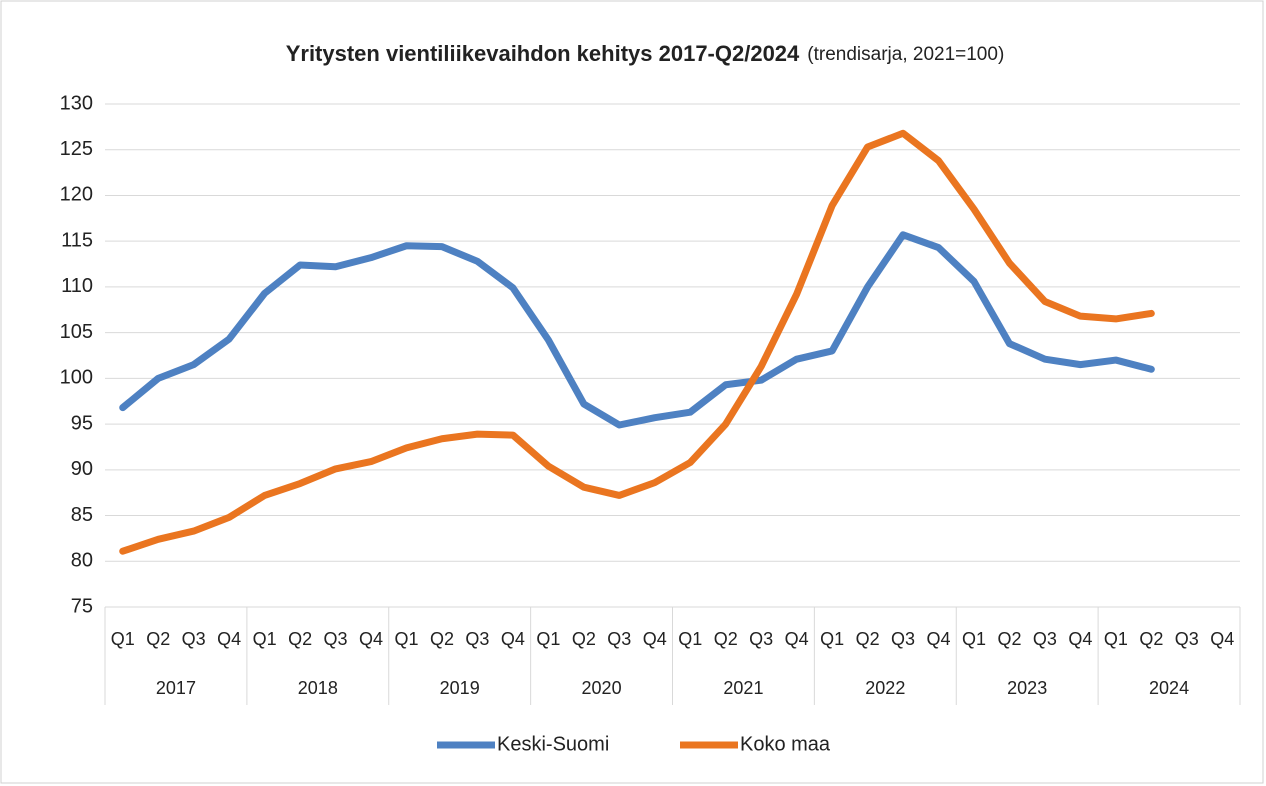  Describe the element at coordinates (318, 688) in the screenshot. I see `x-group-label: 2018` at that location.